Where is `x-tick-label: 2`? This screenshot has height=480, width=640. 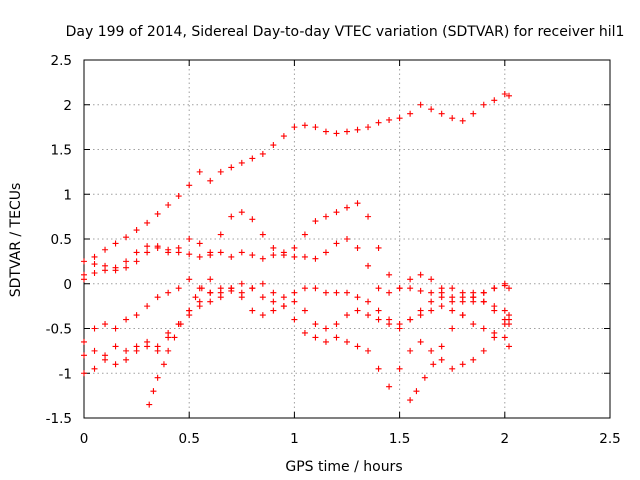
x-tick-label: 2 is located at coordinates (505, 439).